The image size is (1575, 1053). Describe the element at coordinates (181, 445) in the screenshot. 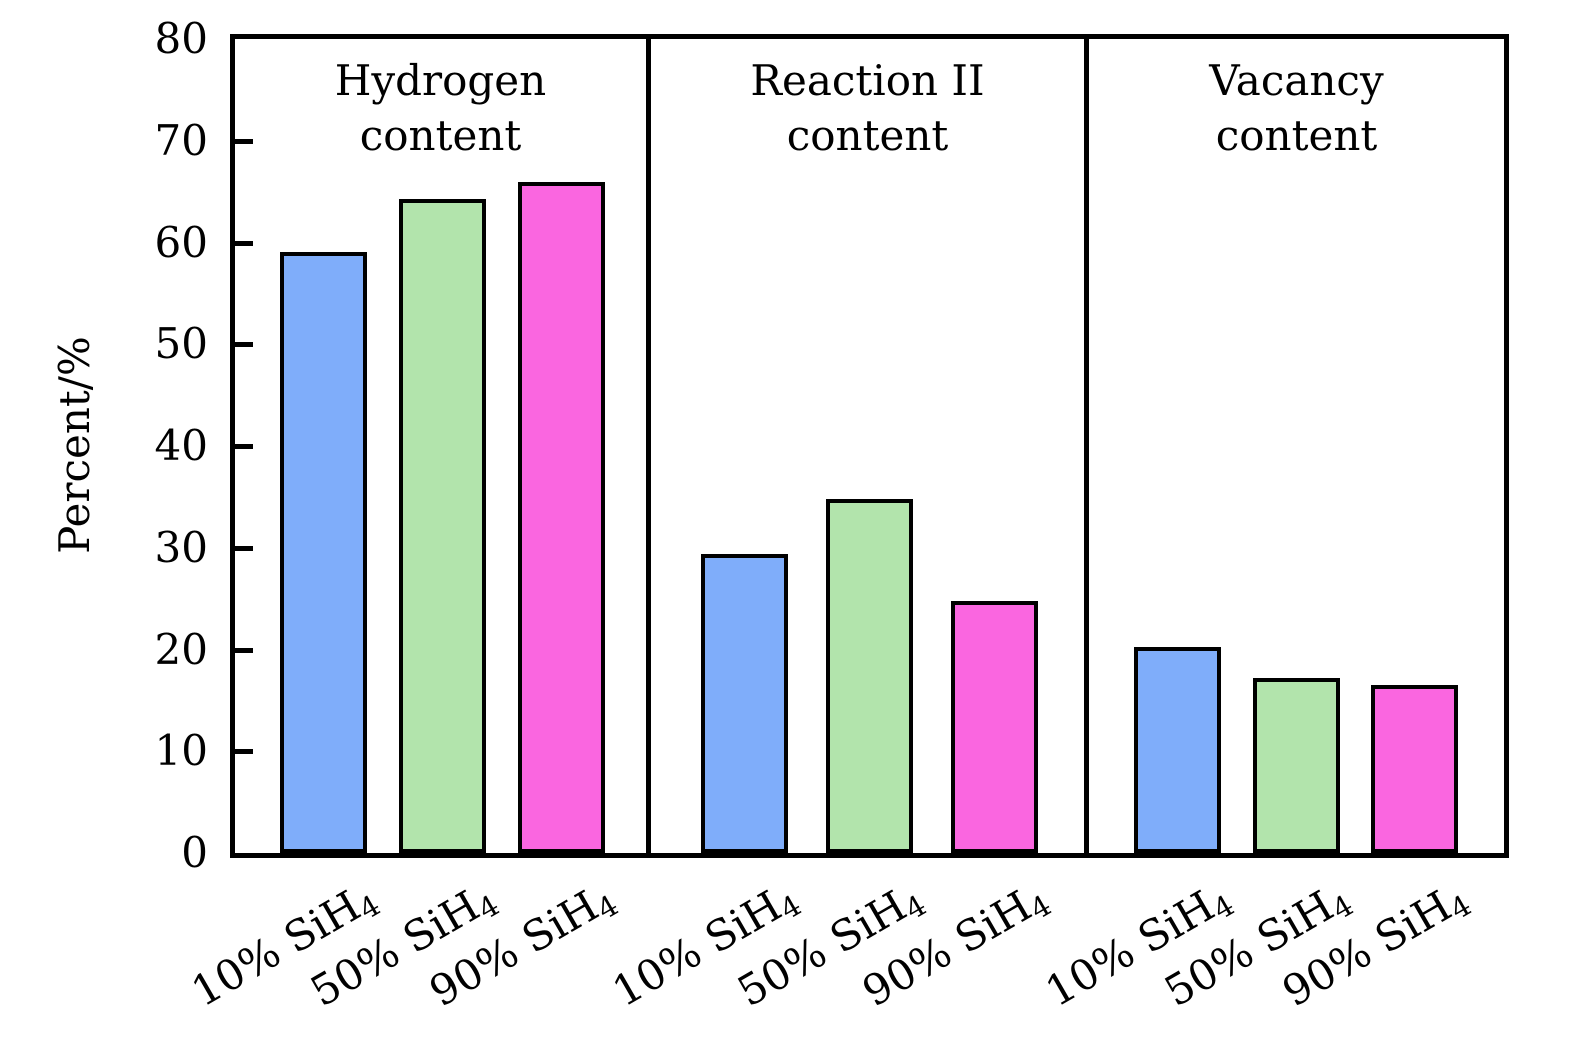

I see `y-tick-label: 40` at that location.